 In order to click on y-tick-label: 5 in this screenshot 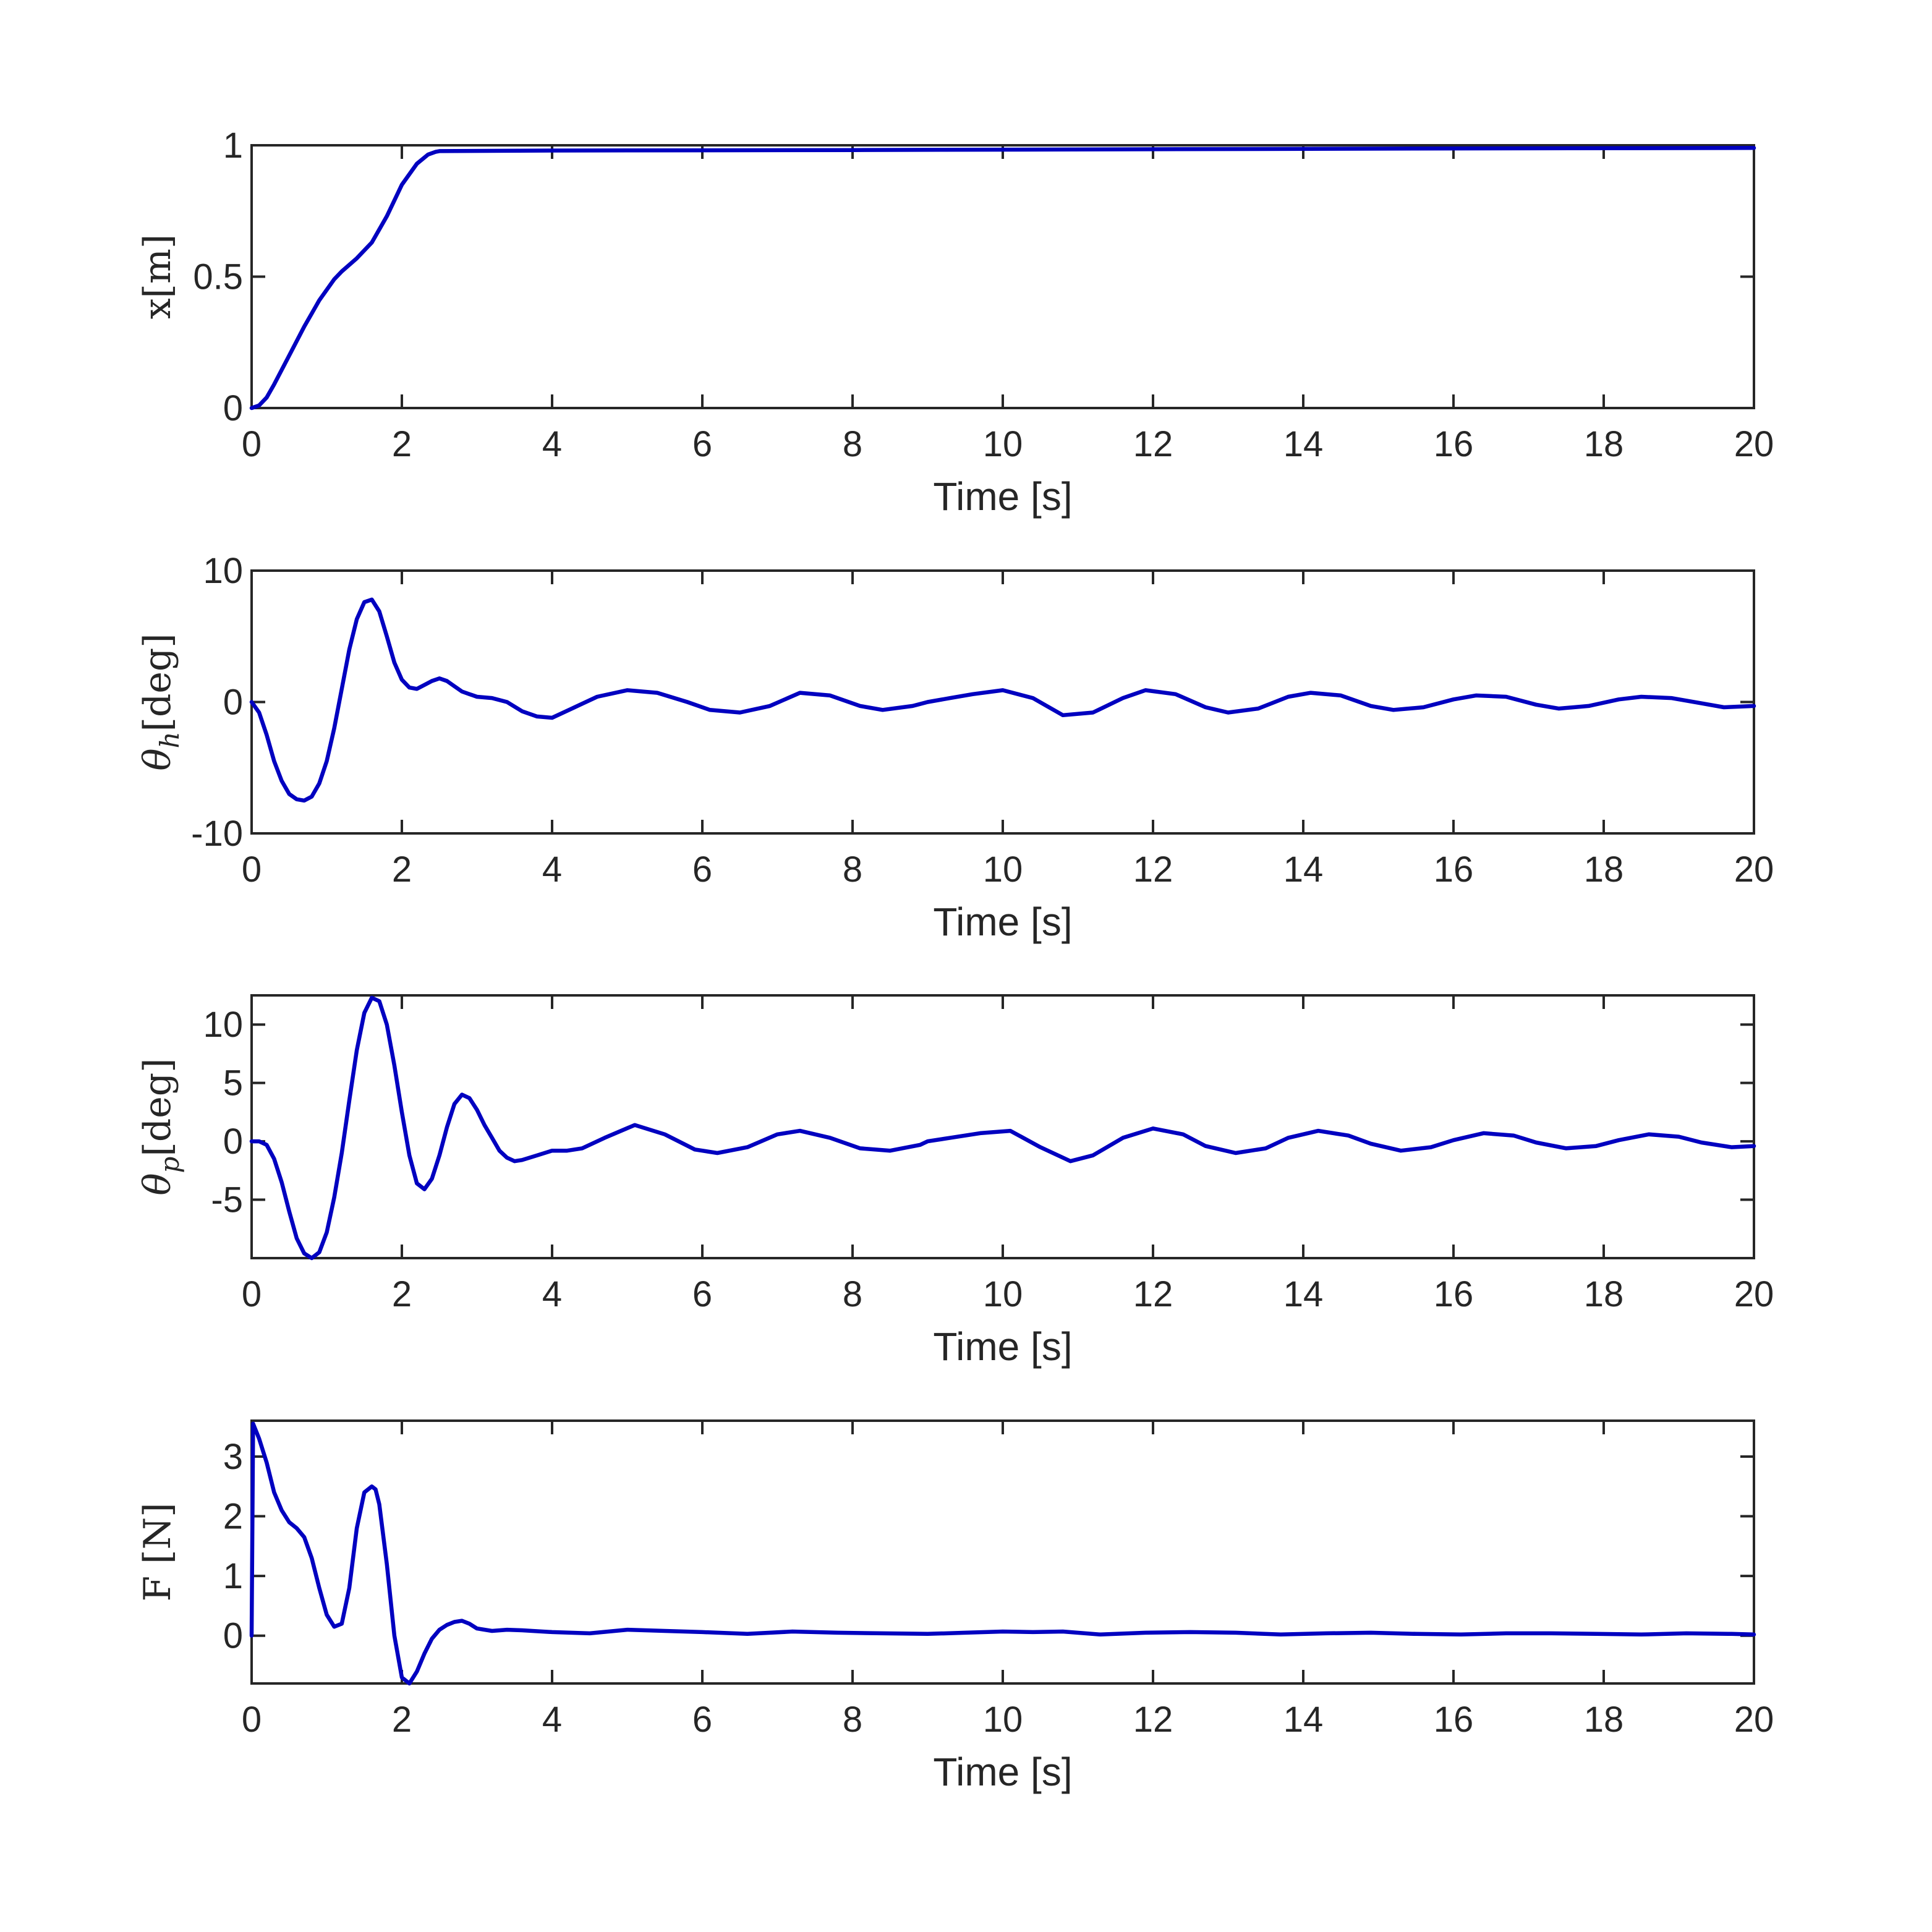, I will do `click(233, 1083)`.